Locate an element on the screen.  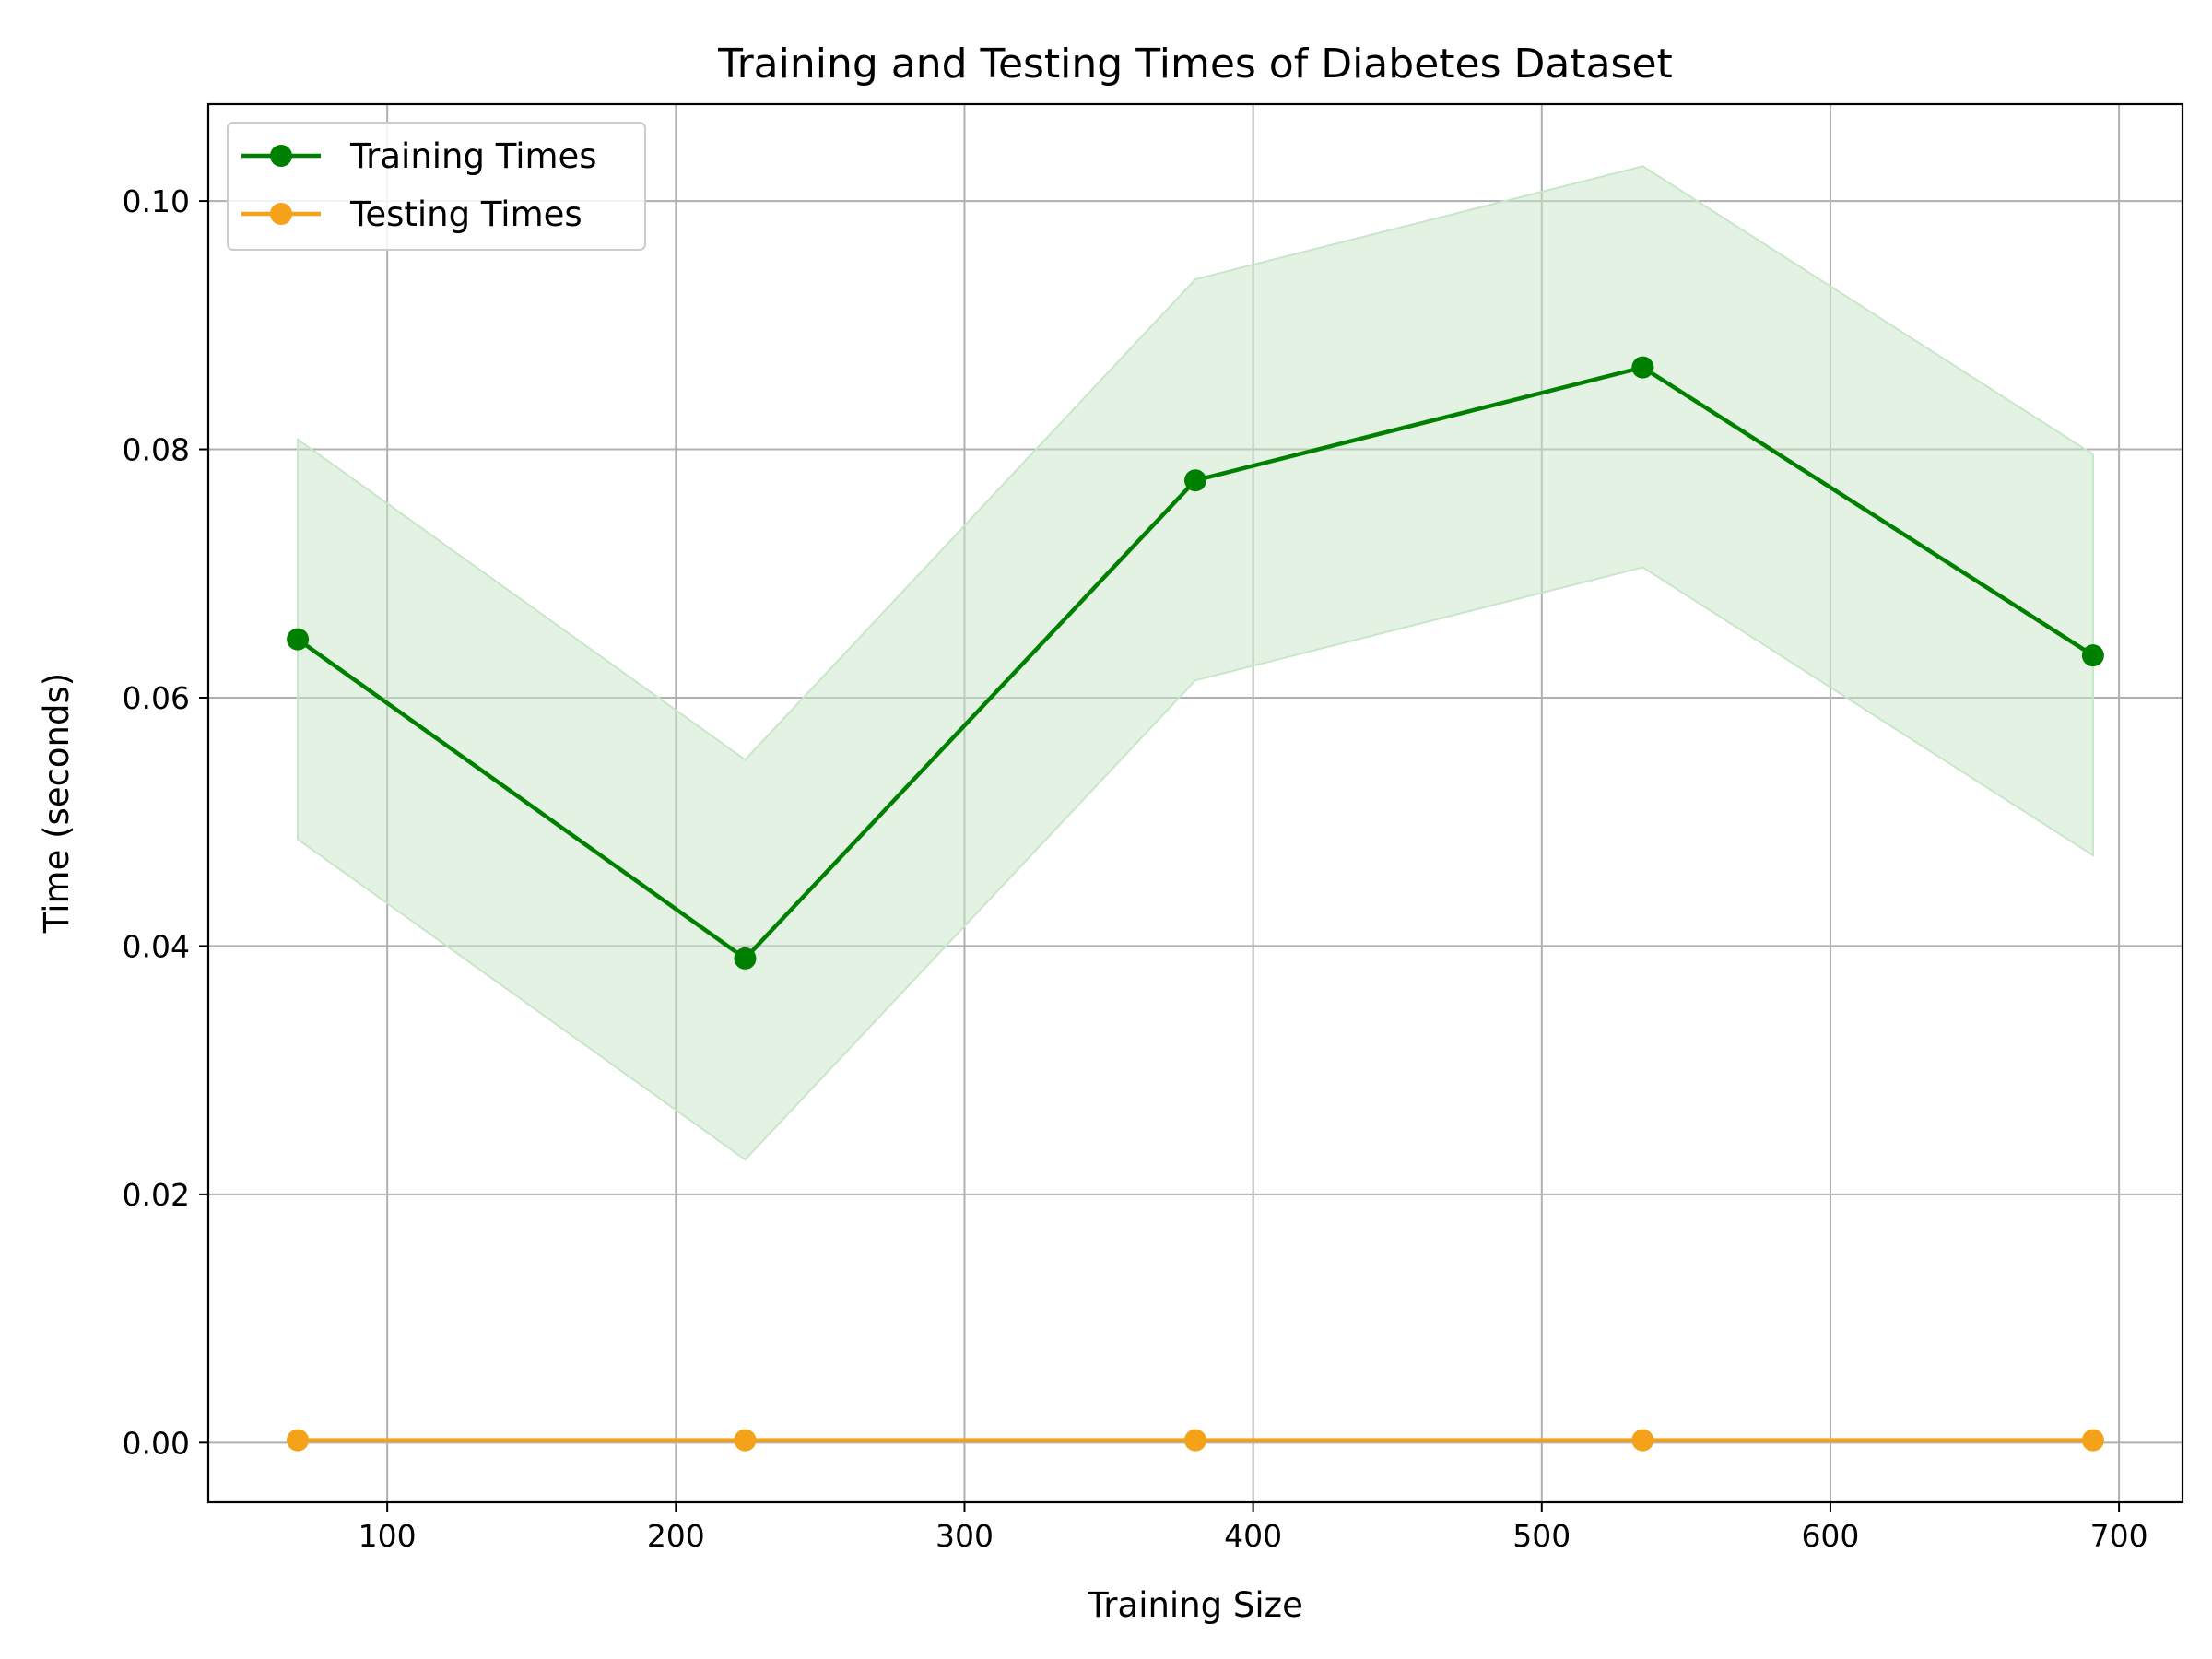
x-tick-label: 500 is located at coordinates (1541, 1536).